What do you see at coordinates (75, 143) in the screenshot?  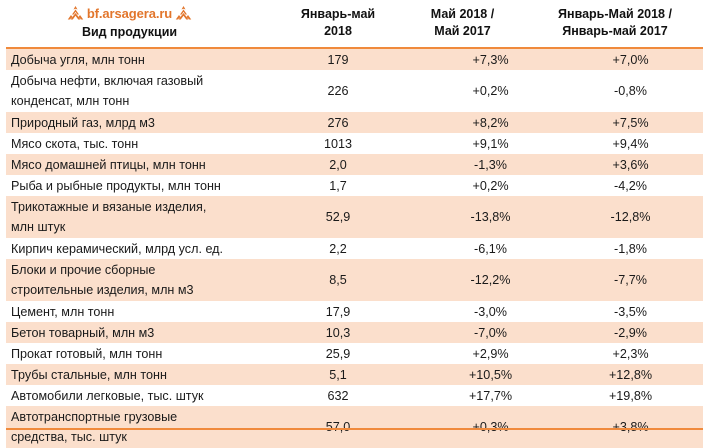 I see `product-name-cell: Мясо скота, тыс. тонн` at bounding box center [75, 143].